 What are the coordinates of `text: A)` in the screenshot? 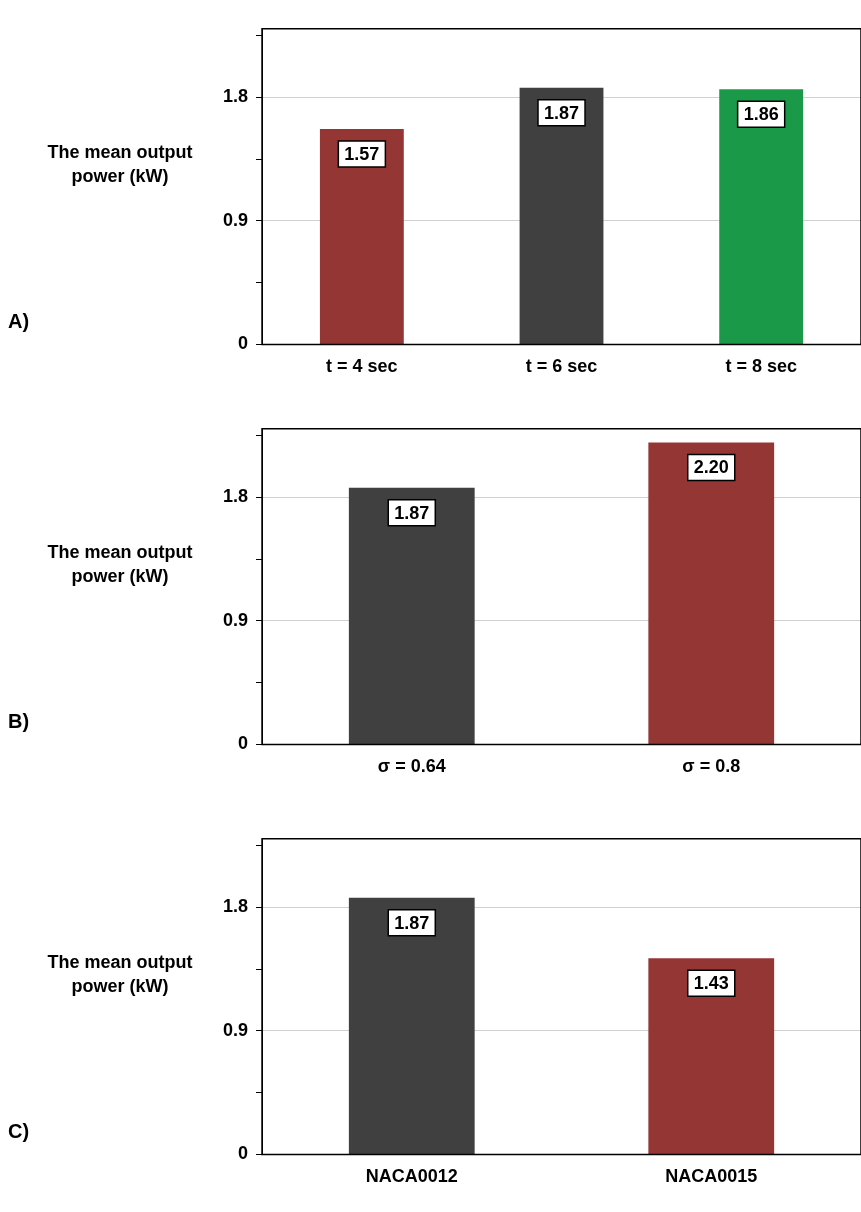 It's located at (19, 321).